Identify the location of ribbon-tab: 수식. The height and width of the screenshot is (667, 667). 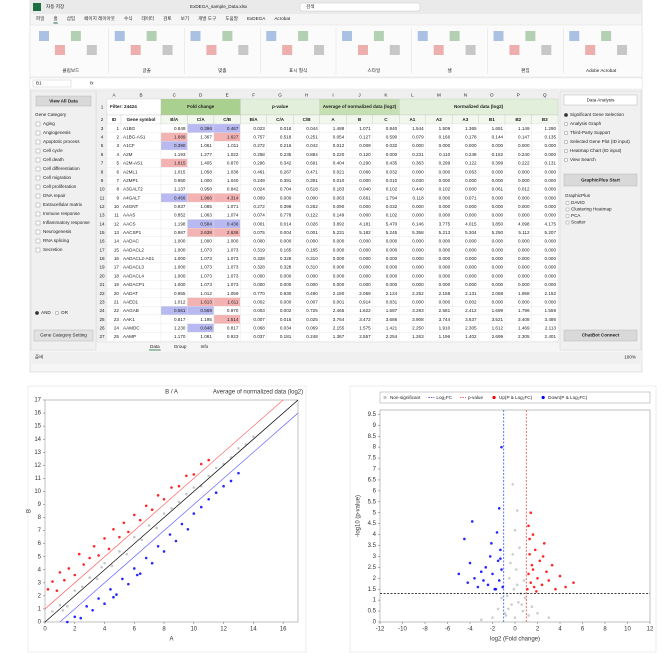
(128, 18).